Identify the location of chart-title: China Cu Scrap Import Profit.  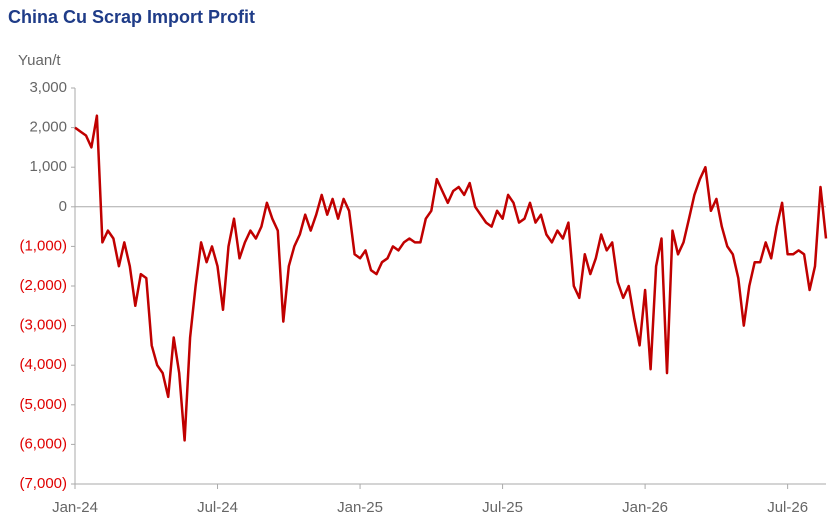
(131, 17).